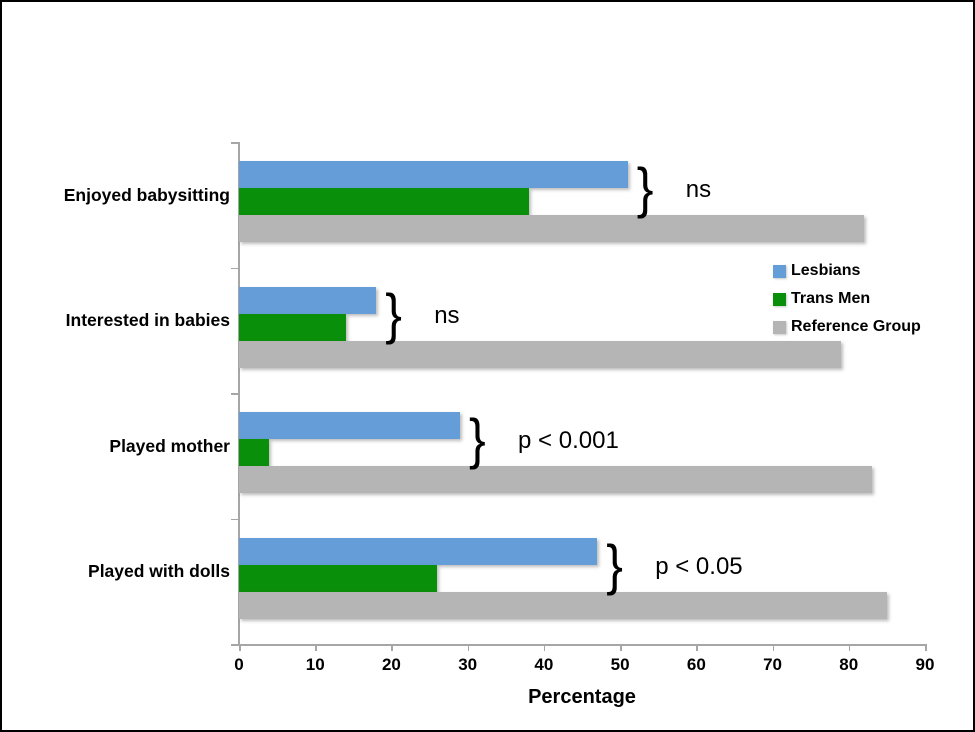 The image size is (975, 732). What do you see at coordinates (544, 664) in the screenshot?
I see `x-tick-label: 40` at bounding box center [544, 664].